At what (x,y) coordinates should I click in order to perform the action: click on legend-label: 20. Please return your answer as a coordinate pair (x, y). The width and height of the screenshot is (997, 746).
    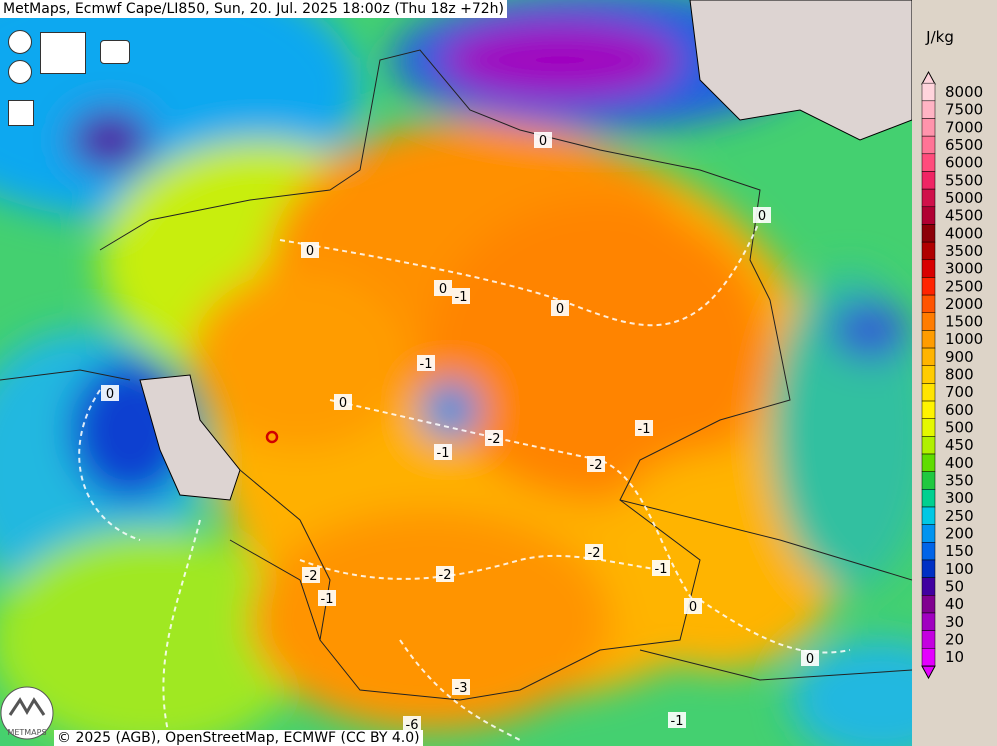
    Looking at the image, I should click on (954, 639).